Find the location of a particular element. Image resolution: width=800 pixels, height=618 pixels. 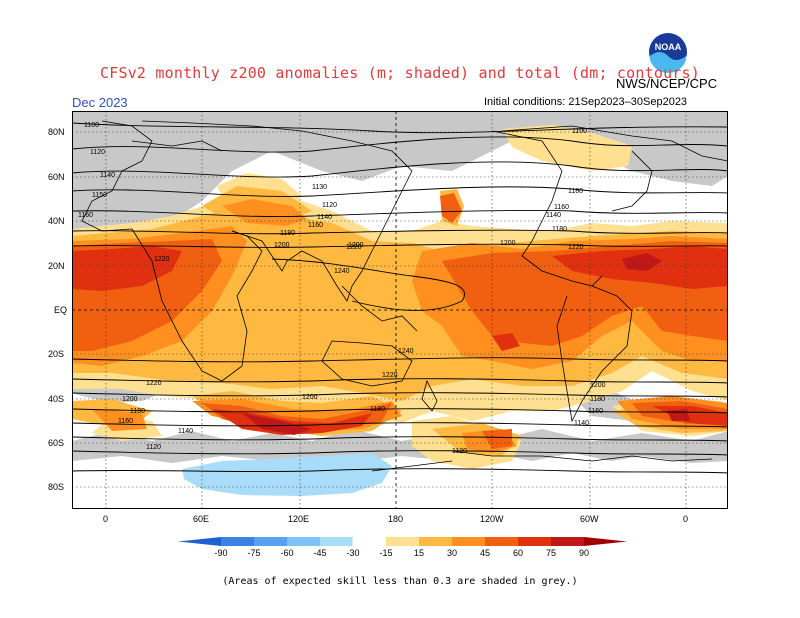

colorbar-tick: -15 is located at coordinates (385, 553).